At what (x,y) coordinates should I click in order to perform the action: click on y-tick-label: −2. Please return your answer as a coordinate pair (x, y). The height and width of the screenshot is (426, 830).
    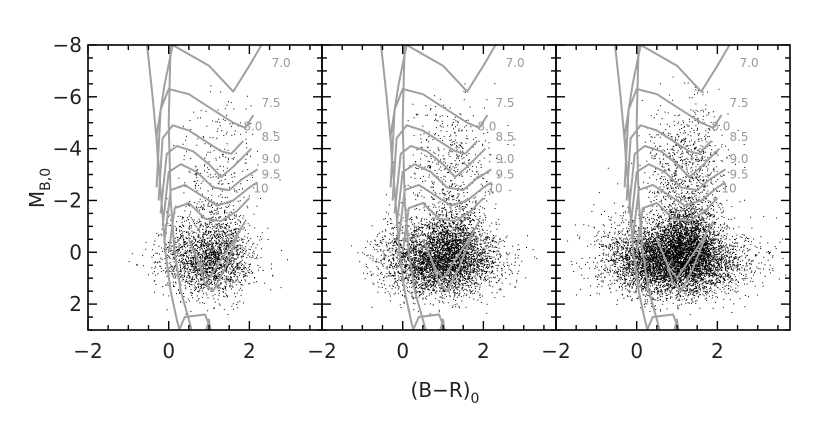
    Looking at the image, I should click on (67, 200).